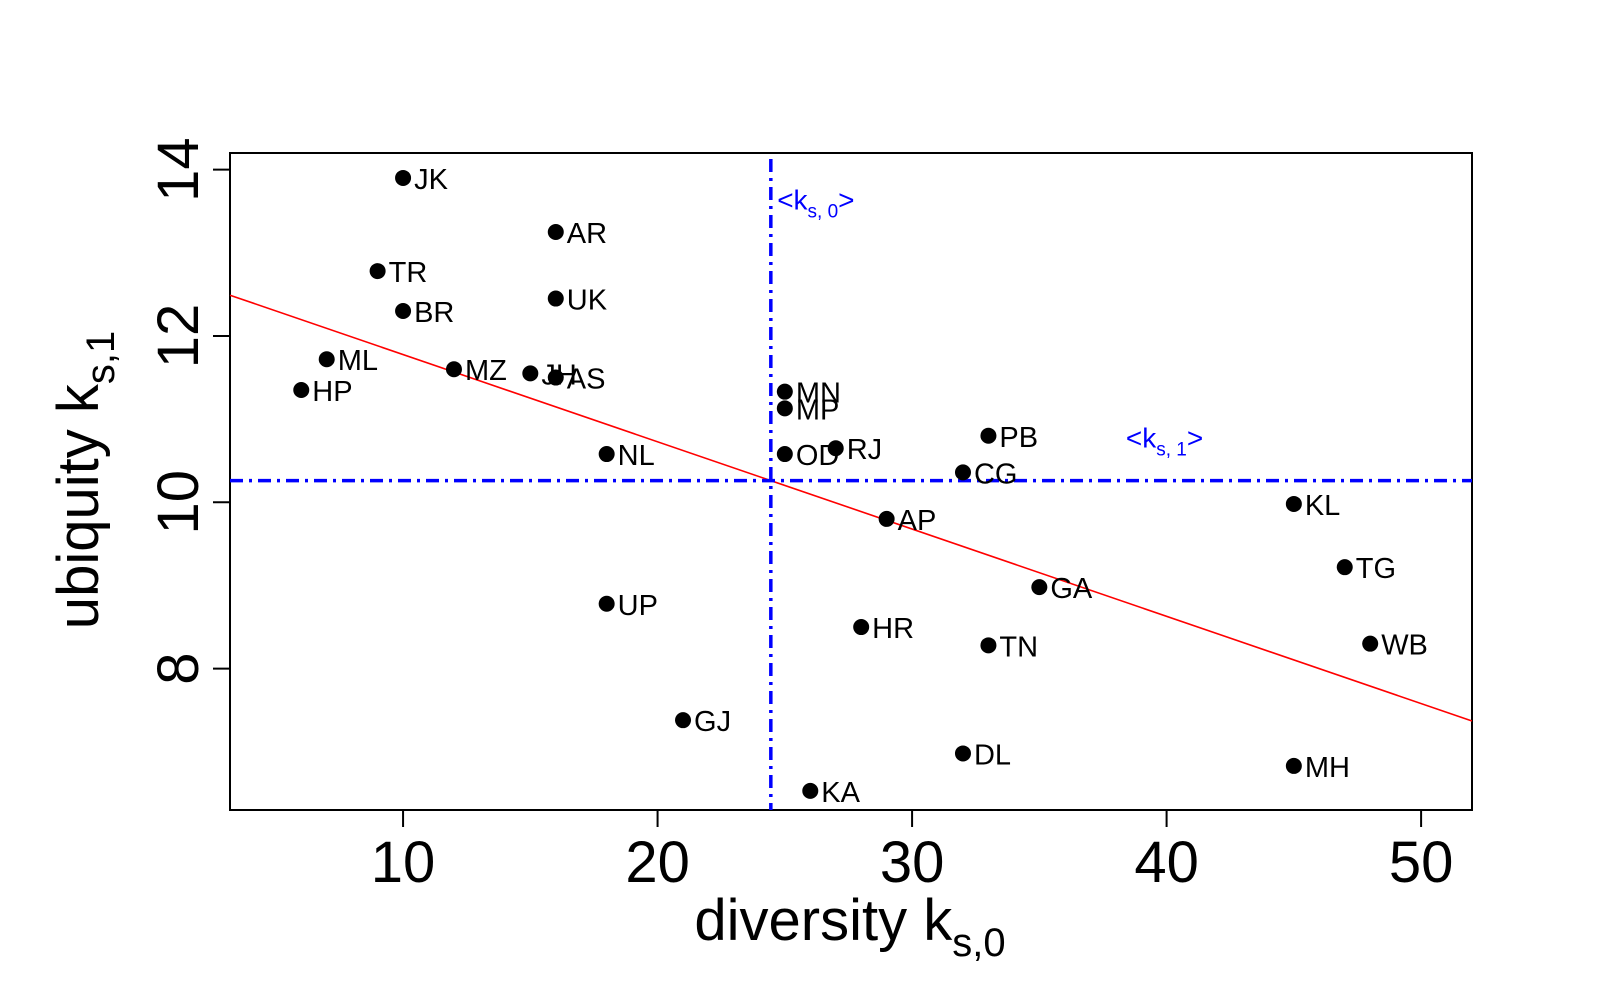 The height and width of the screenshot is (1000, 1618). I want to click on point-label-mn: MN, so click(818, 394).